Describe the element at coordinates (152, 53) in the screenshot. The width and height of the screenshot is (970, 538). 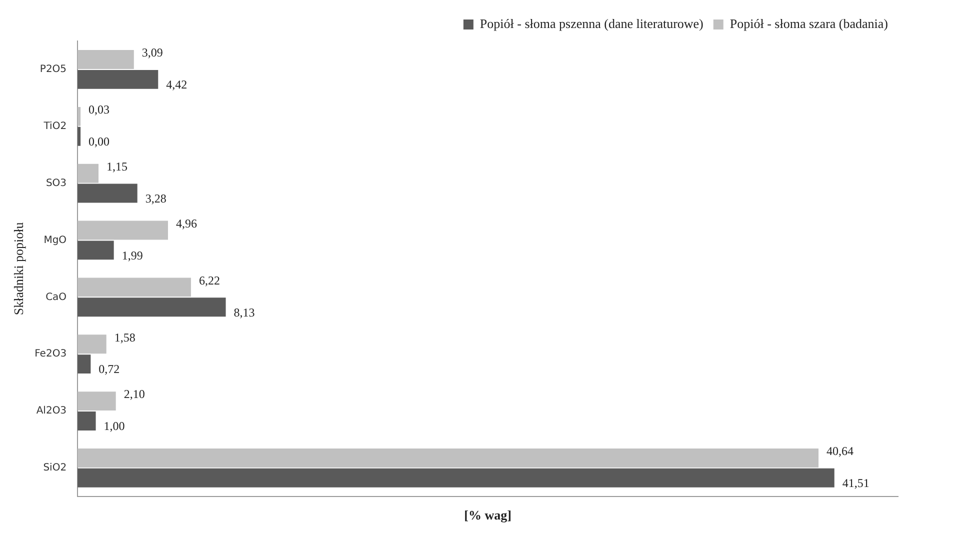
I see `data-label: 3,09` at that location.